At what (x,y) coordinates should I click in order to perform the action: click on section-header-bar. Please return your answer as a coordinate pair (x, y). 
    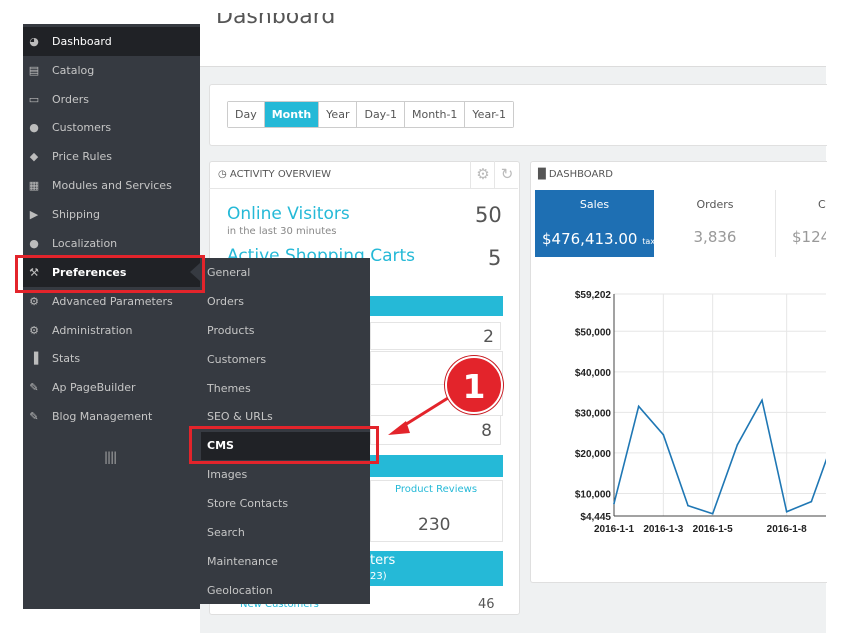
    Looking at the image, I should click on (436, 306).